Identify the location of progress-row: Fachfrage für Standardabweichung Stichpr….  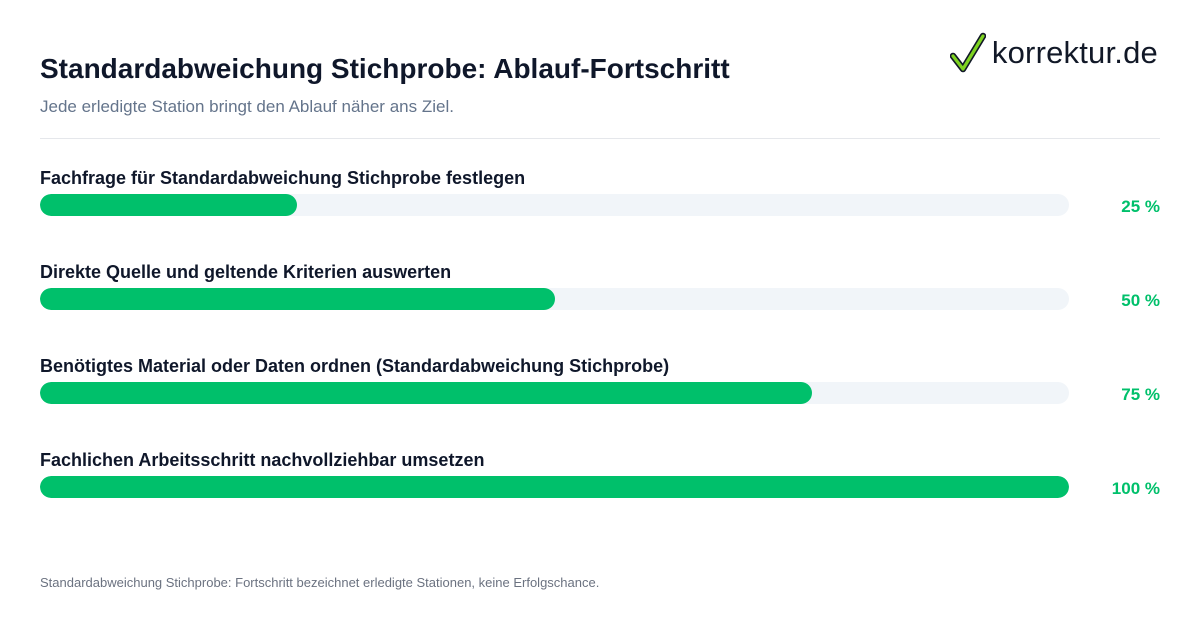
(600, 213).